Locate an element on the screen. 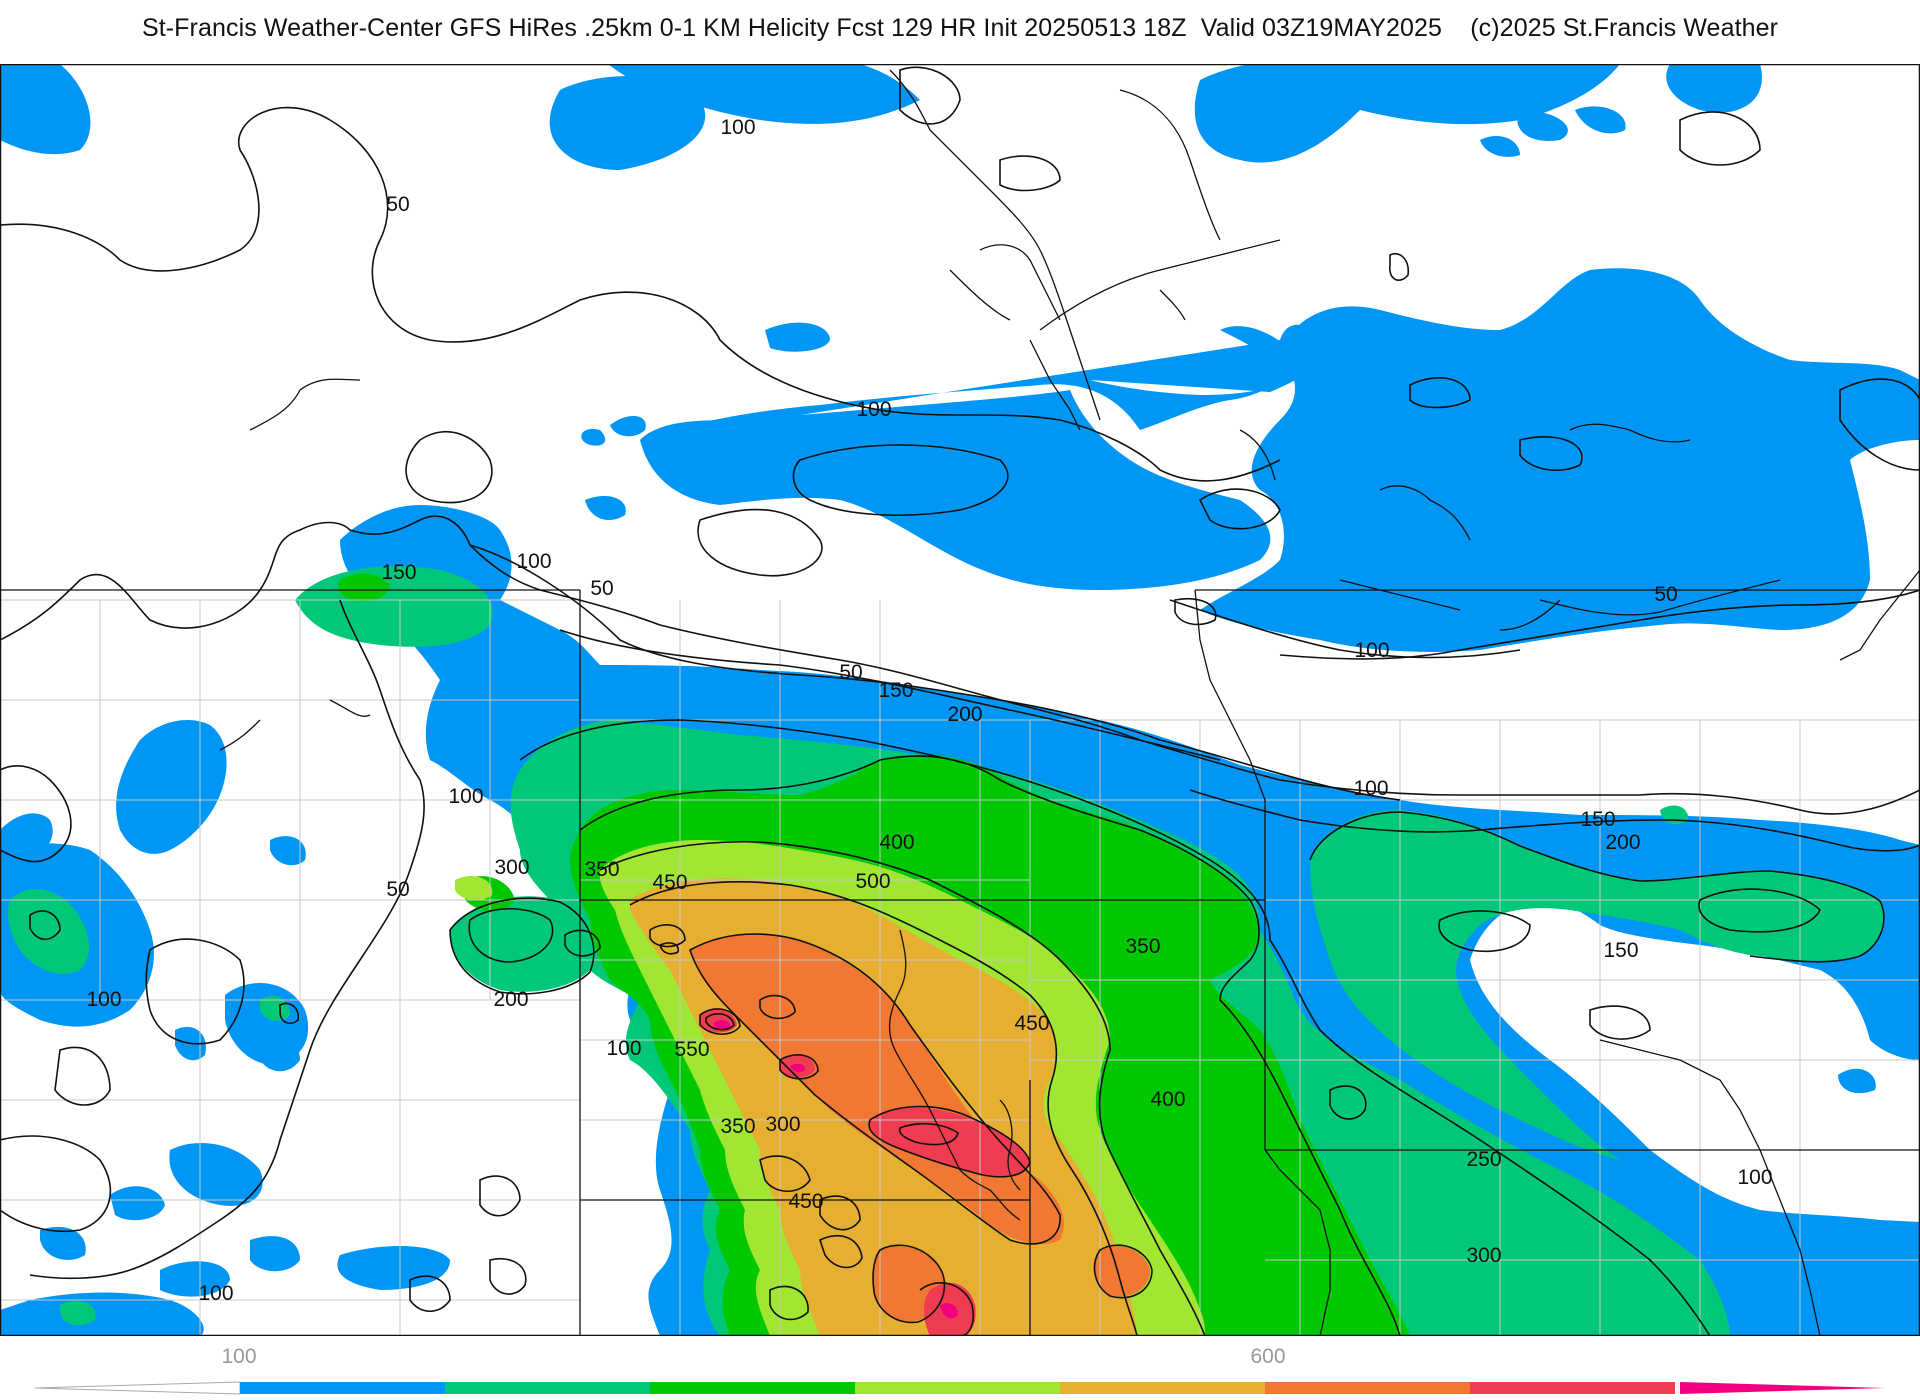  contour-label: 500 is located at coordinates (872, 881).